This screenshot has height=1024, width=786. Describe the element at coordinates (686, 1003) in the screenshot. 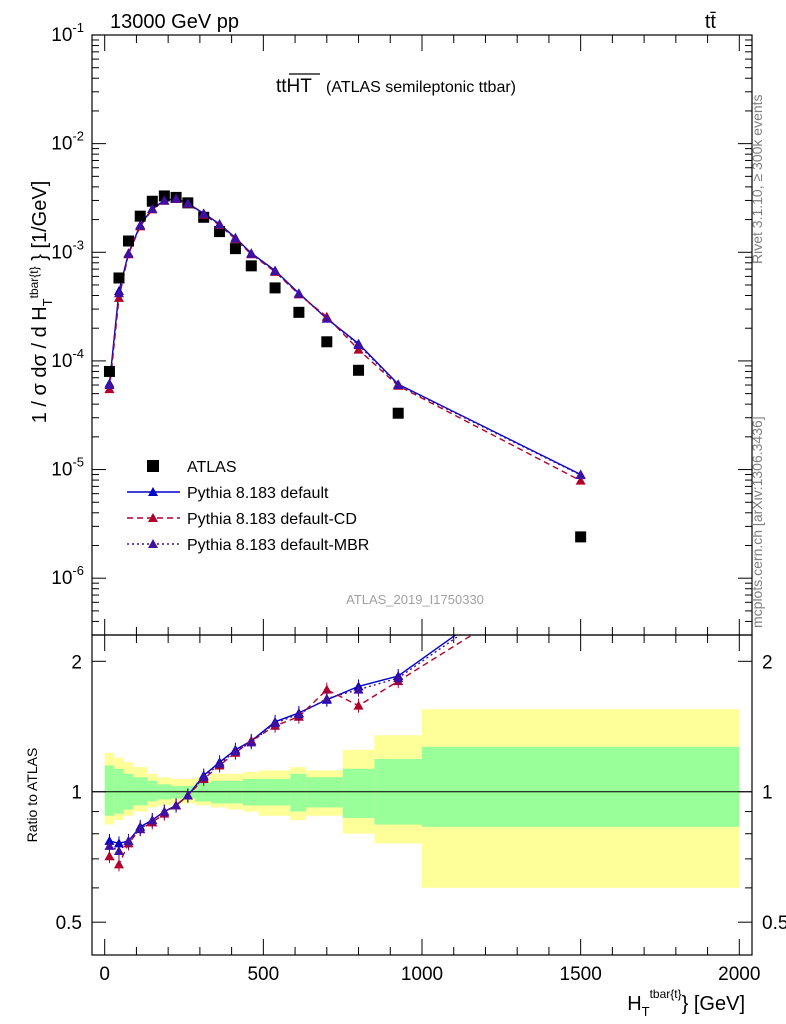

I see `x-axis-label: HTtbar{t}} [GeV]` at that location.